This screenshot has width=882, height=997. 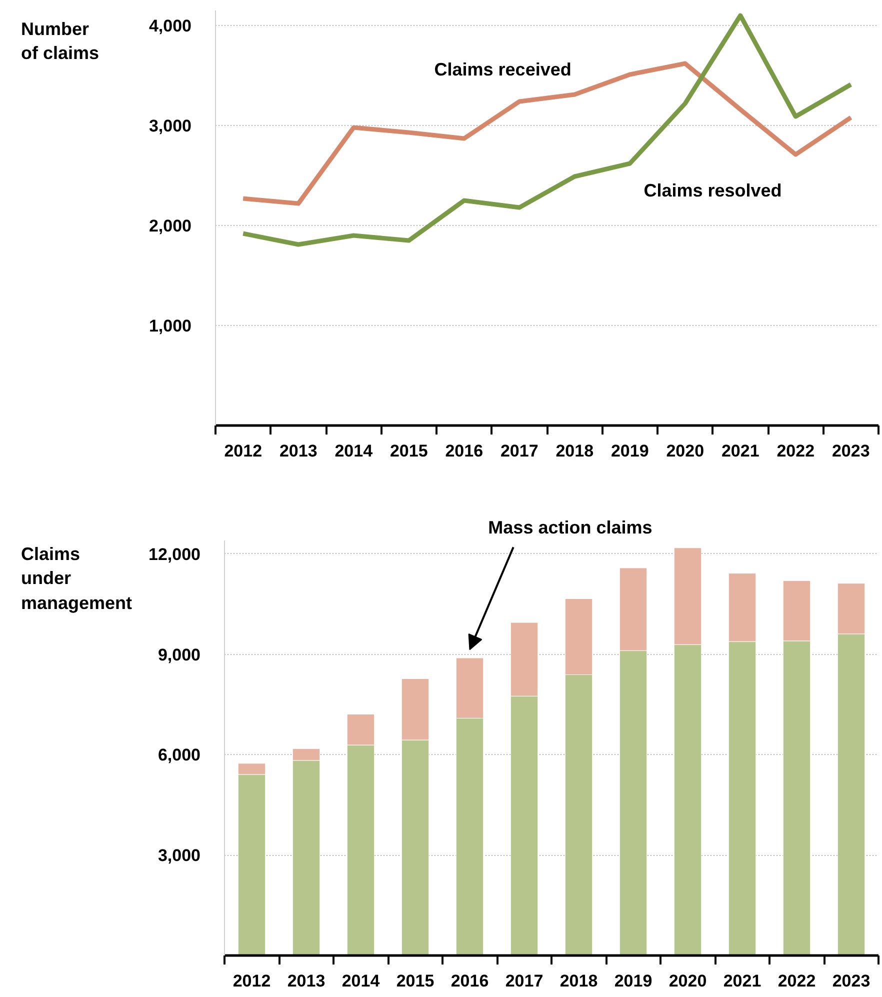 What do you see at coordinates (570, 528) in the screenshot?
I see `series-label: Mass action claims` at bounding box center [570, 528].